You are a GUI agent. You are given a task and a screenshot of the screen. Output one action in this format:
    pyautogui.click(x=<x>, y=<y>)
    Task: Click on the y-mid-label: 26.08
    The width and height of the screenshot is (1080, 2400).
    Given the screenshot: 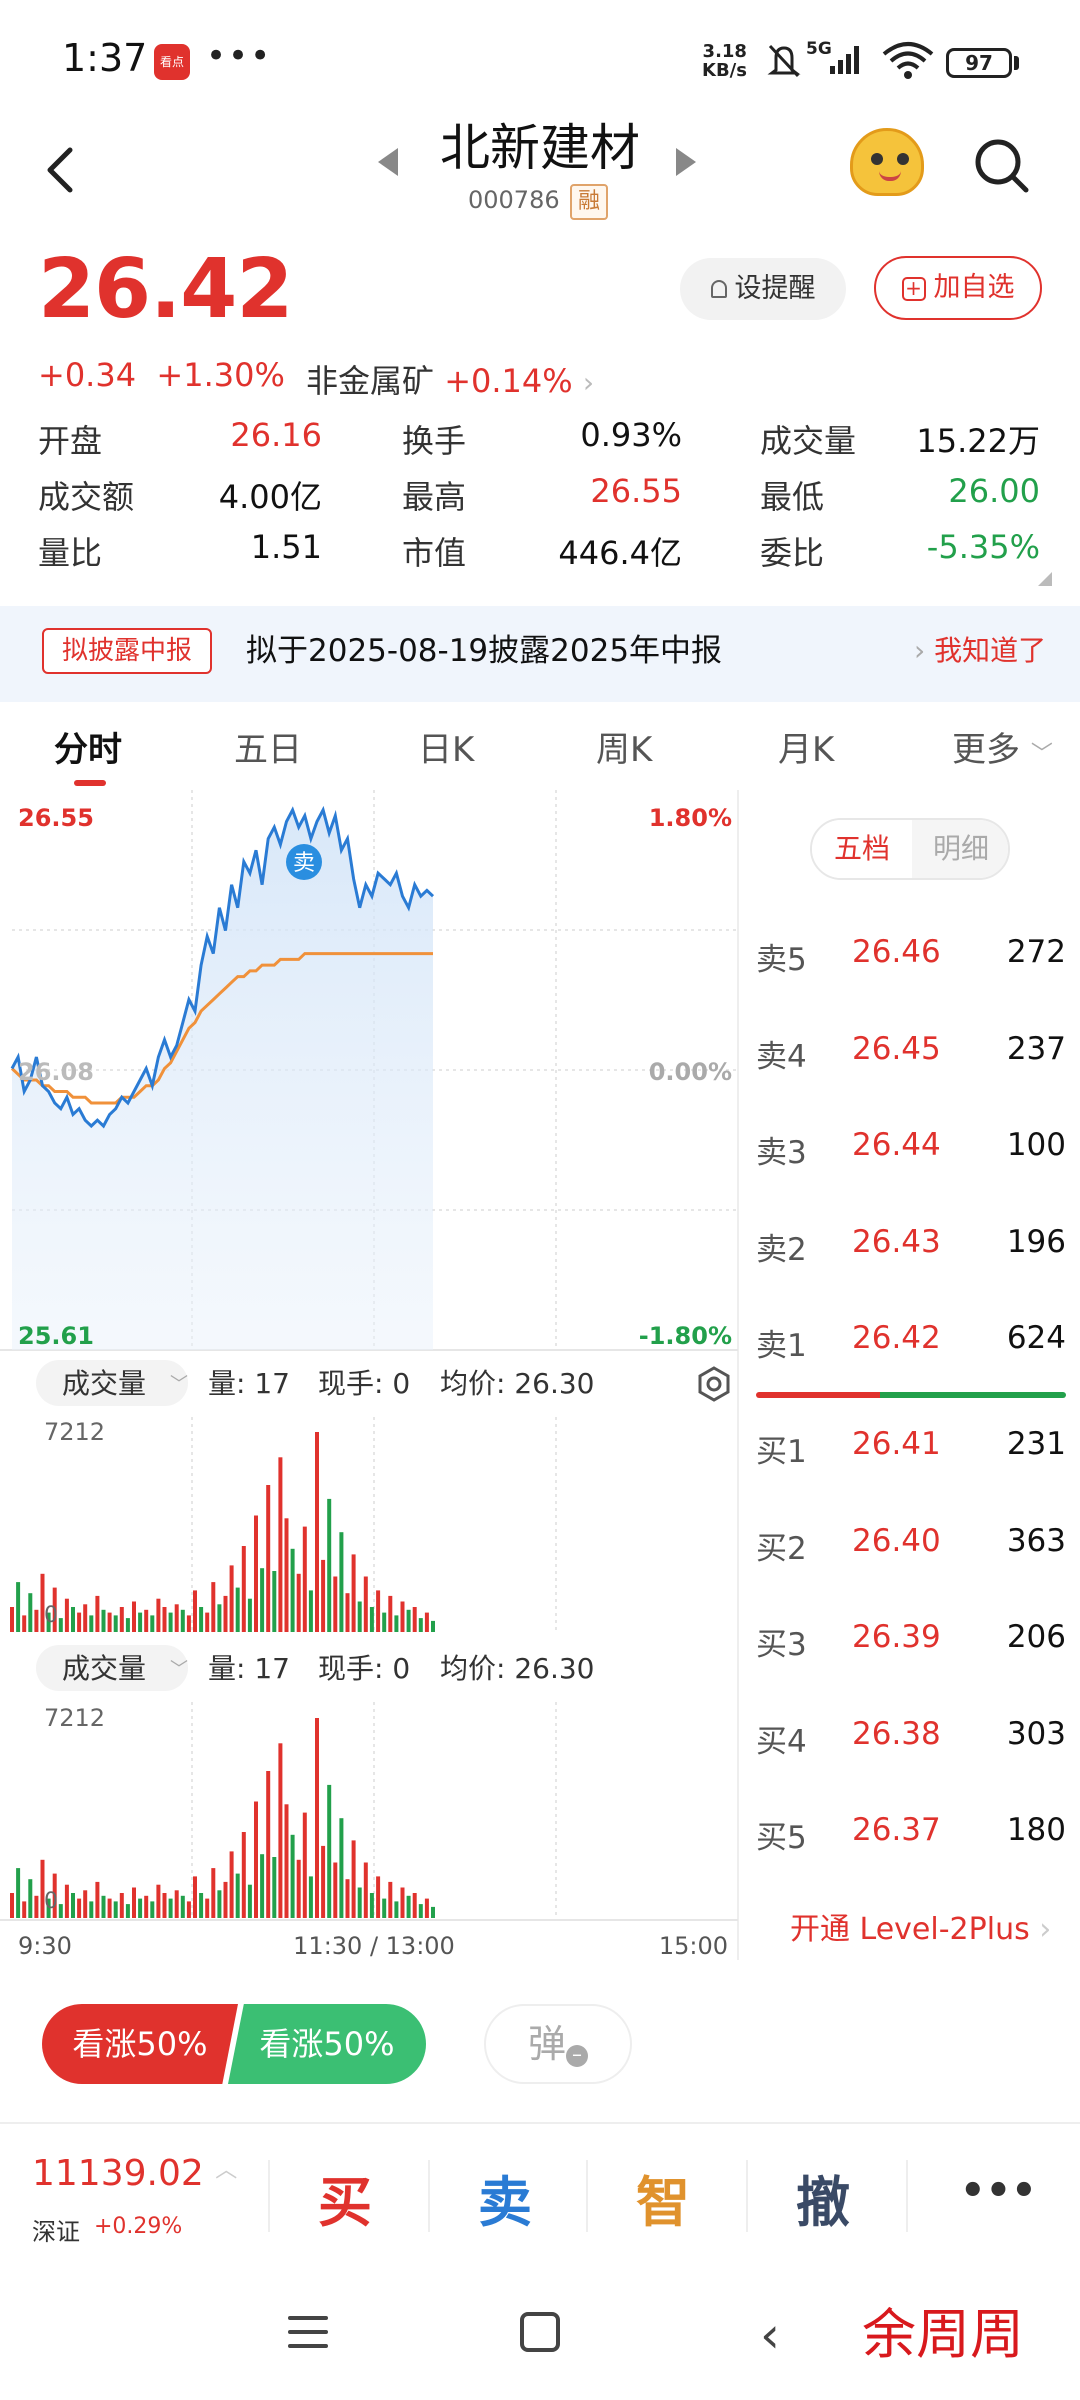 What is the action you would take?
    pyautogui.click(x=56, y=1072)
    